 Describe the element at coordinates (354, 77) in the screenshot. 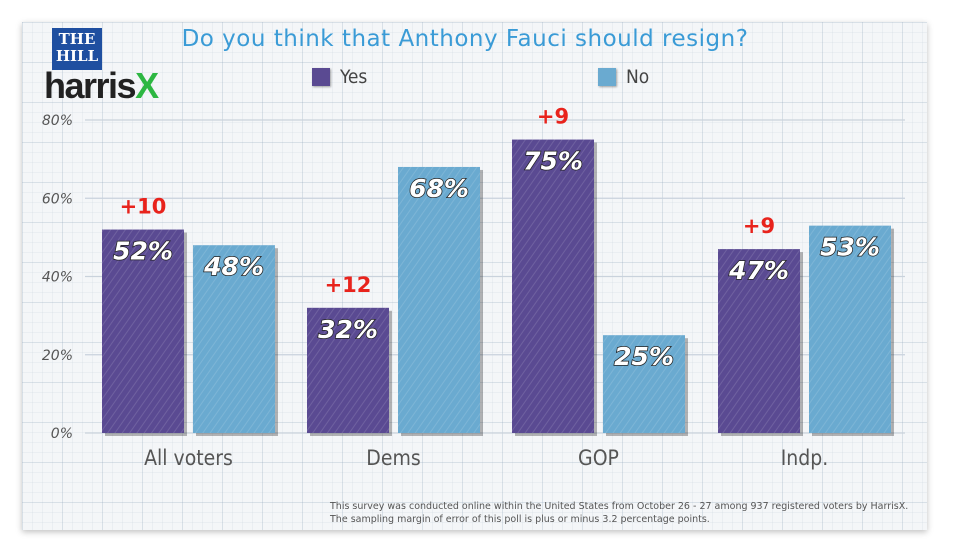

I see `legend-label-yes: Yes` at that location.